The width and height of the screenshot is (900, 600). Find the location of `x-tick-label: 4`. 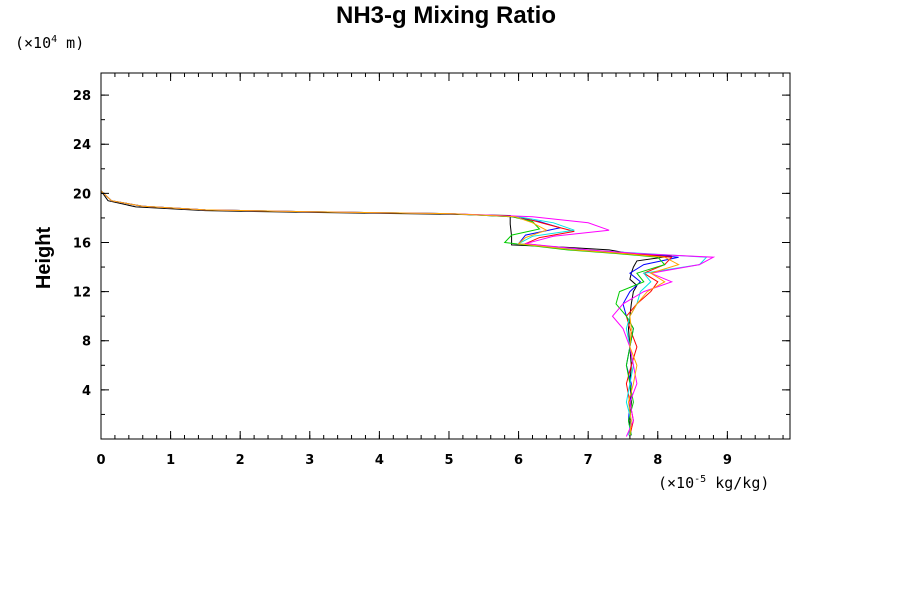

x-tick-label: 4 is located at coordinates (379, 460).